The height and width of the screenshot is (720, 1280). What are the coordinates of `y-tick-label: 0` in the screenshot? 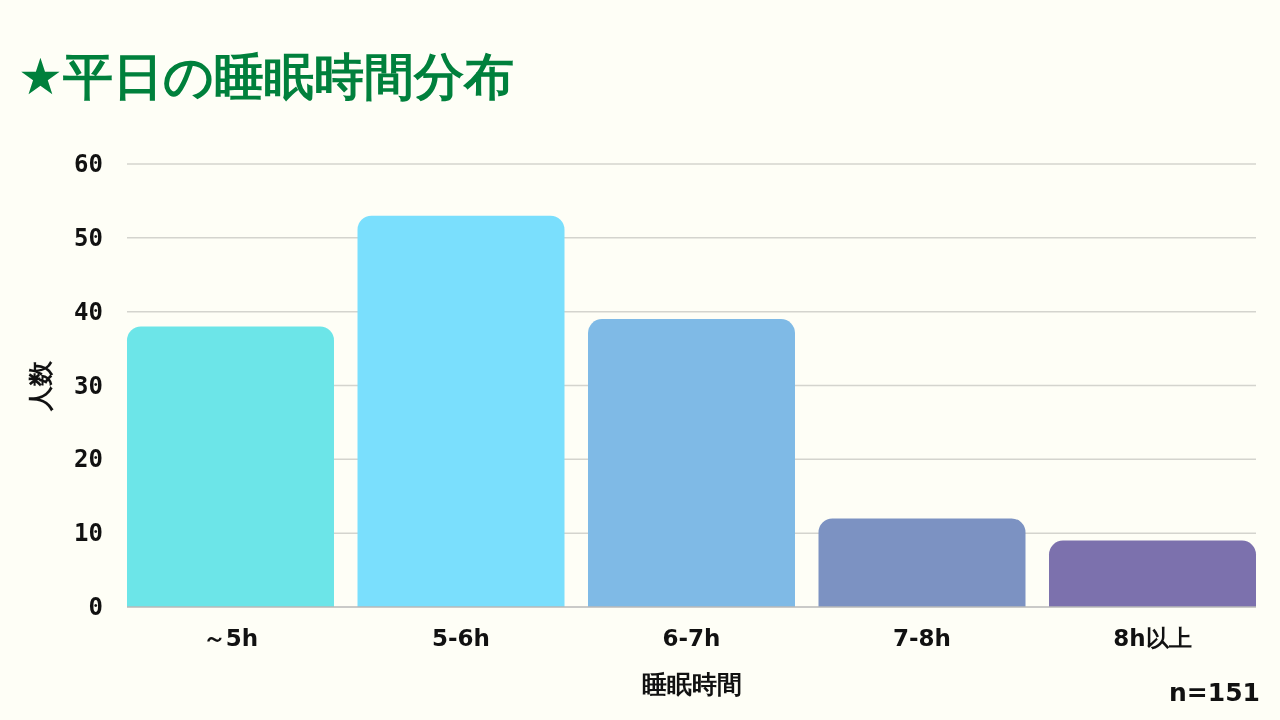 It's located at (95, 607).